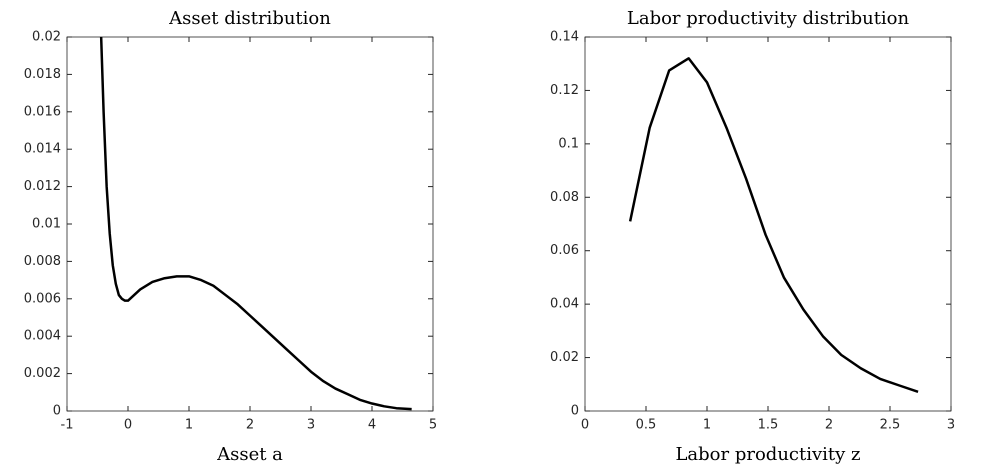 Image resolution: width=999 pixels, height=470 pixels. What do you see at coordinates (564, 37) in the screenshot?
I see `y-tick-label: 0.14` at bounding box center [564, 37].